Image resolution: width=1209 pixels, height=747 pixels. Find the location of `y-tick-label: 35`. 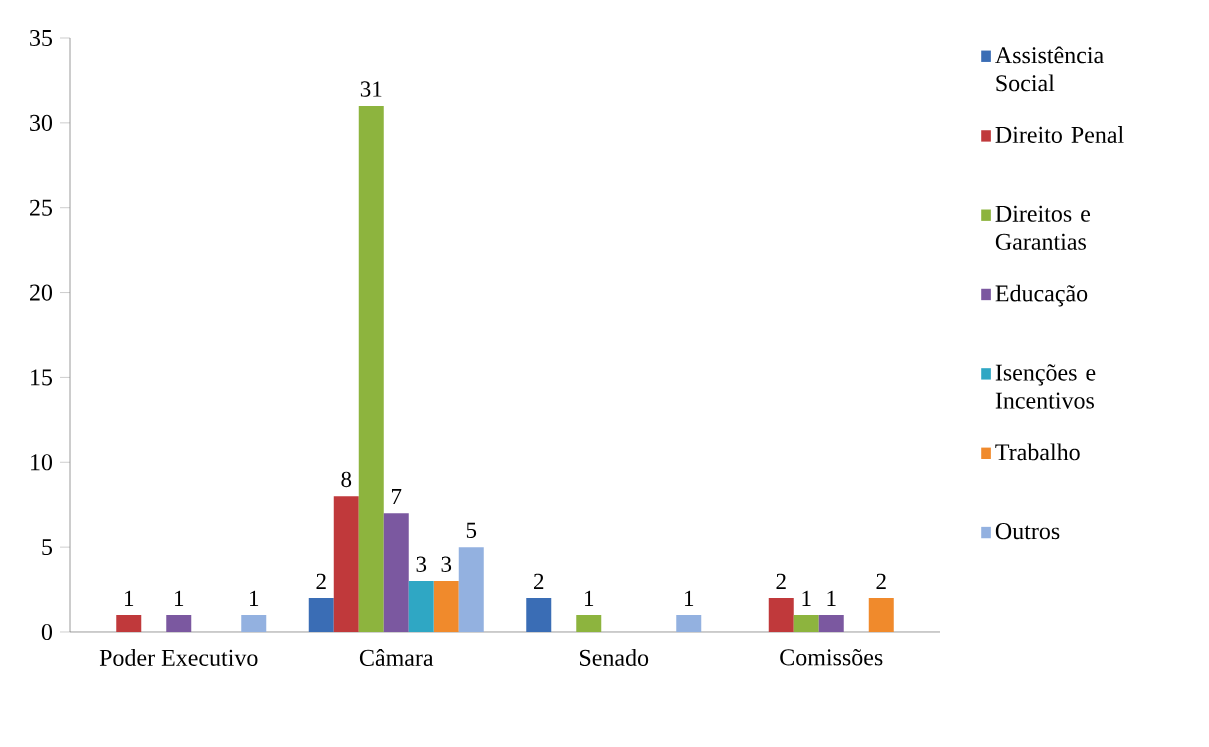

y-tick-label: 35 is located at coordinates (41, 38).